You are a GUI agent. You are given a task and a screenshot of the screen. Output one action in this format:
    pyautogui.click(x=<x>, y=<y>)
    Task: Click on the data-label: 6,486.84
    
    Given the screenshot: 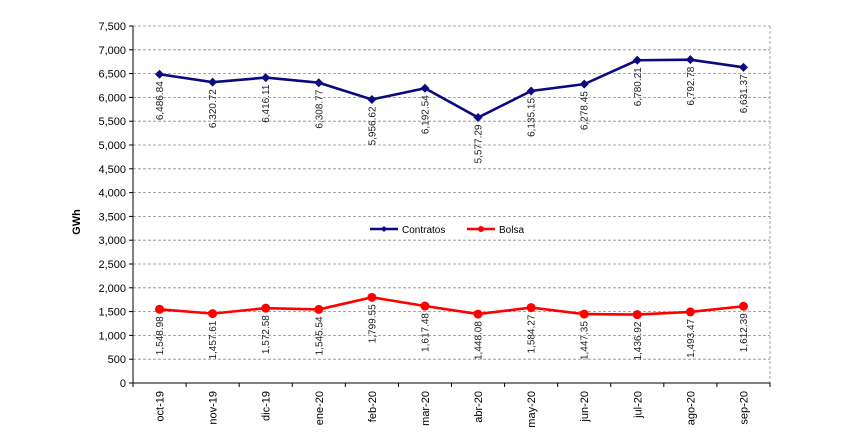 What is the action you would take?
    pyautogui.click(x=160, y=100)
    